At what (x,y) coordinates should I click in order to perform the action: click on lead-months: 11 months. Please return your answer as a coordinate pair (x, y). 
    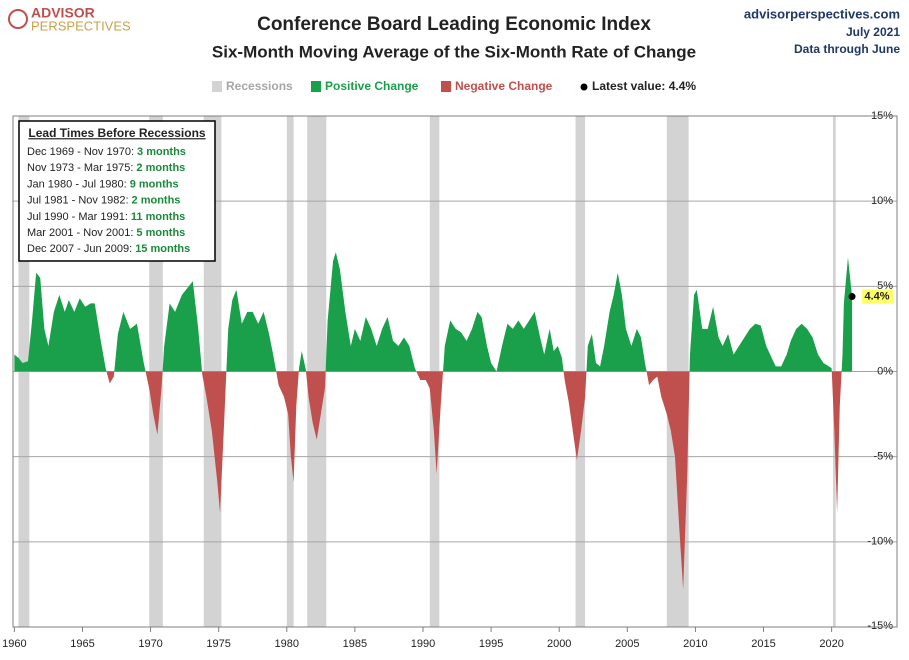
    Looking at the image, I should click on (158, 217).